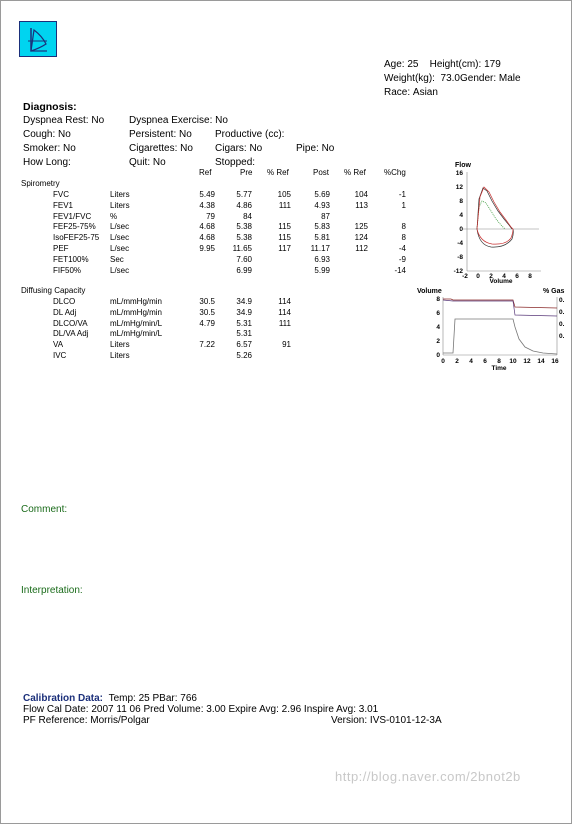 This screenshot has width=572, height=824. Describe the element at coordinates (178, 120) in the screenshot. I see `diagnosis-field: Dyspnea Exercise: No` at that location.